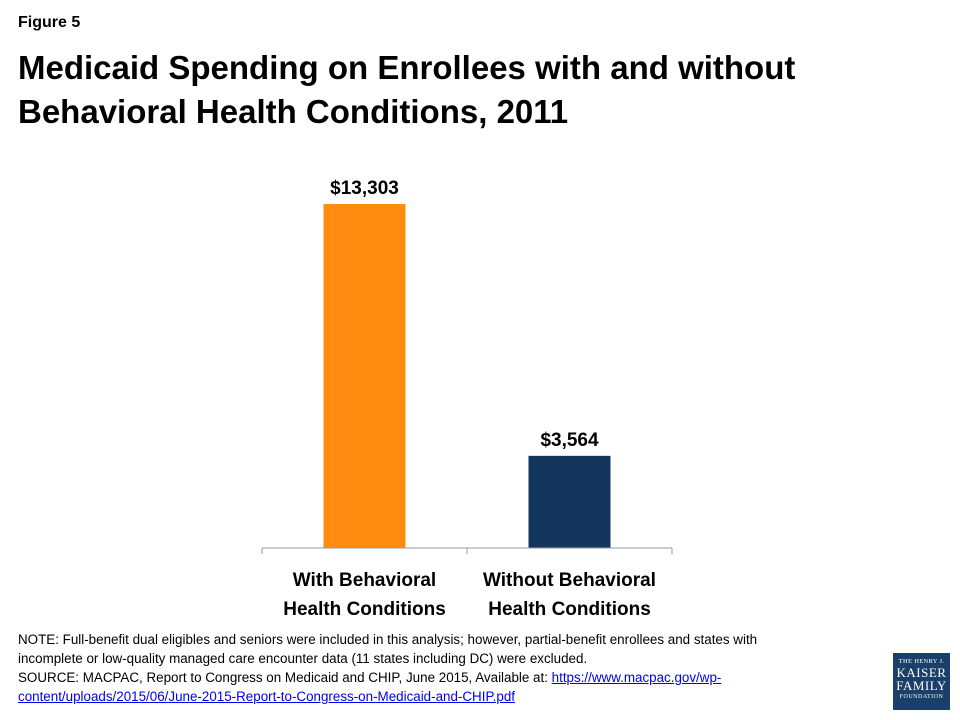 The width and height of the screenshot is (960, 720). Describe the element at coordinates (49, 22) in the screenshot. I see `figure-label: Figure 5` at that location.